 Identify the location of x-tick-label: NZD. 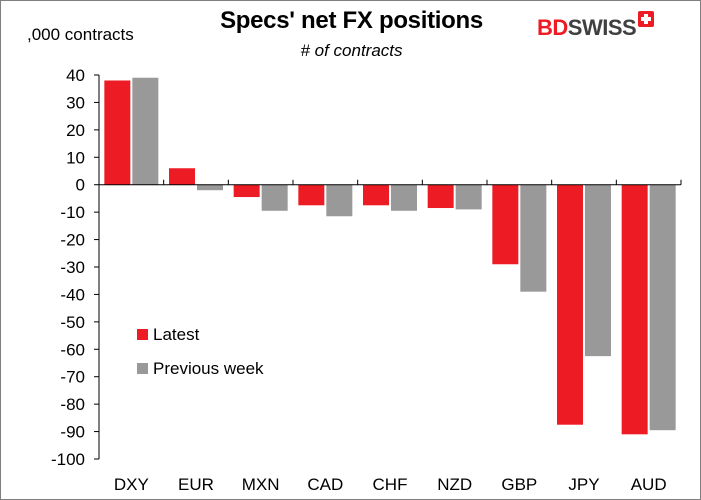
(454, 484).